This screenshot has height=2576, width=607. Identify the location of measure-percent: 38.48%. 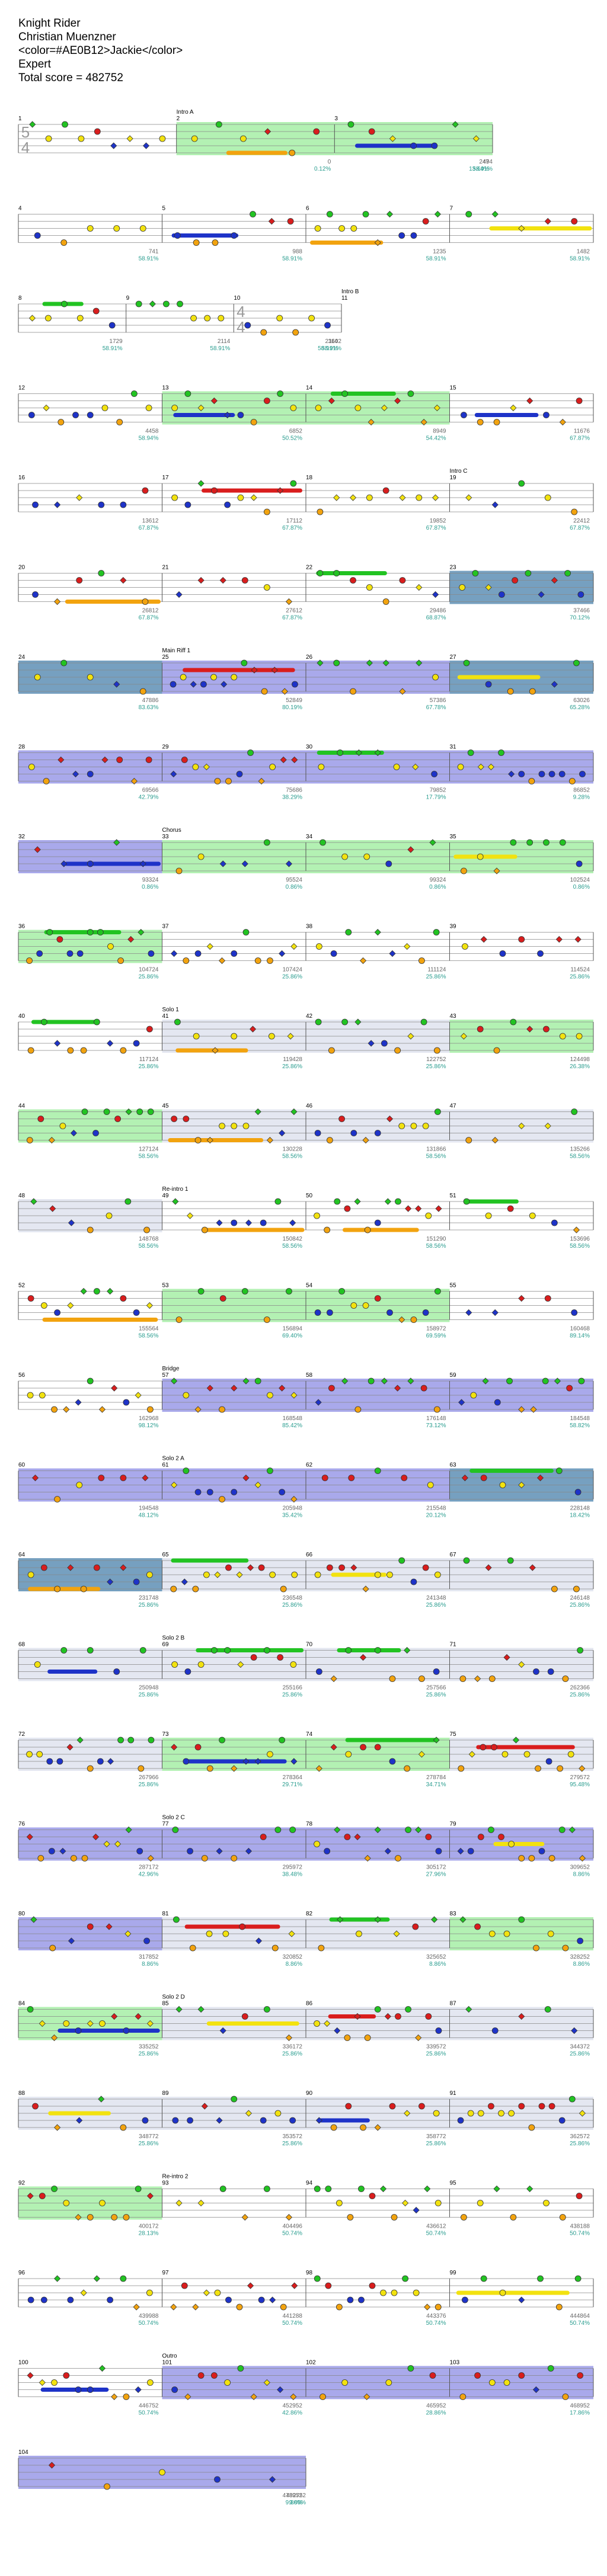
(292, 1875).